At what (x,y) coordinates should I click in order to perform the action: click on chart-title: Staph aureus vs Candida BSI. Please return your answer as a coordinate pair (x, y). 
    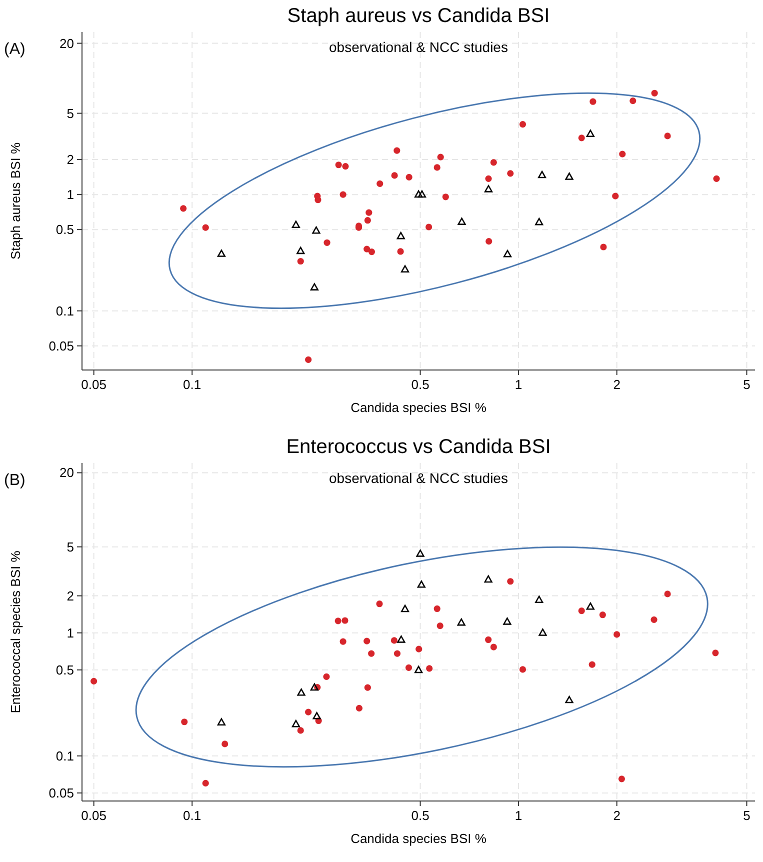
    Looking at the image, I should click on (418, 16).